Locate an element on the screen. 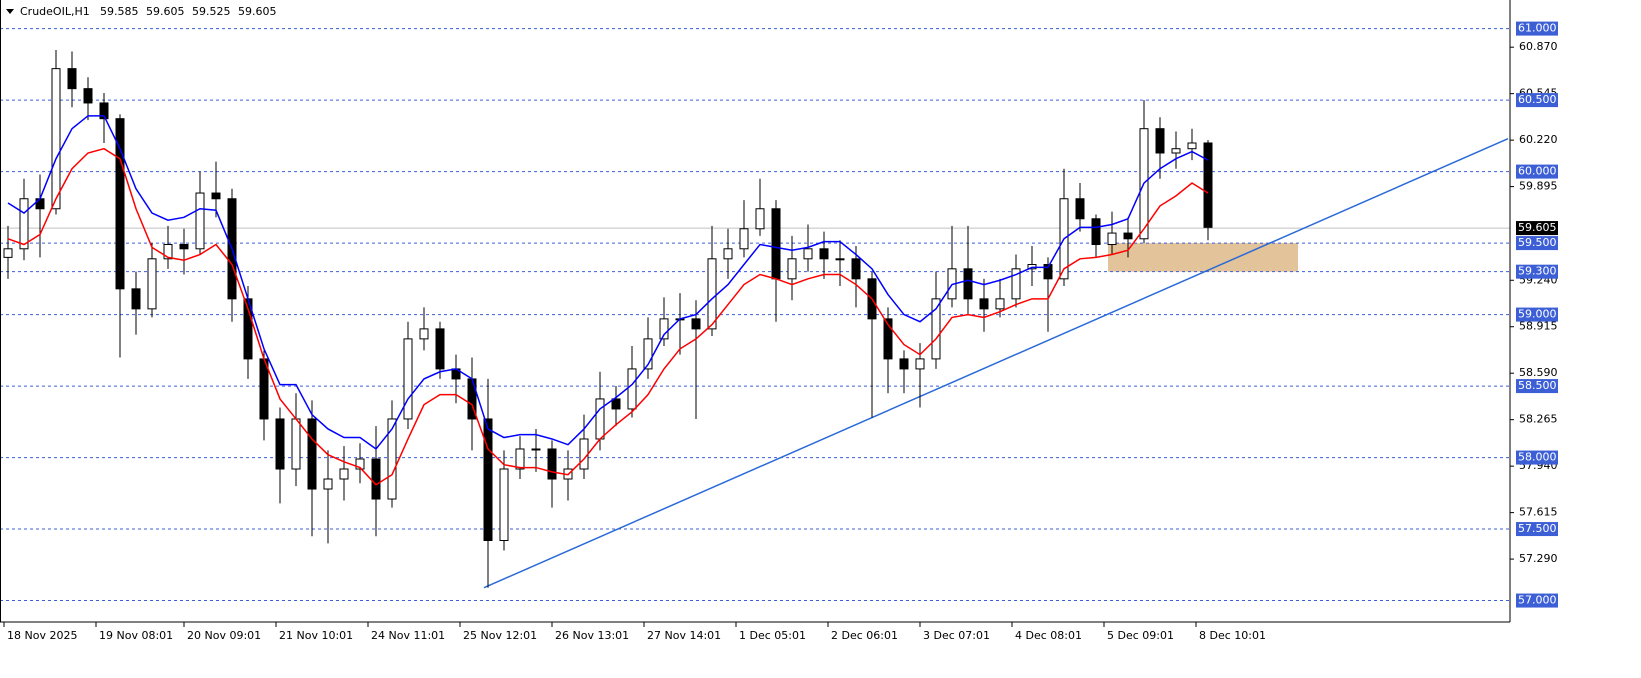 The width and height of the screenshot is (1641, 678). level-label: 59.500 is located at coordinates (1537, 242).